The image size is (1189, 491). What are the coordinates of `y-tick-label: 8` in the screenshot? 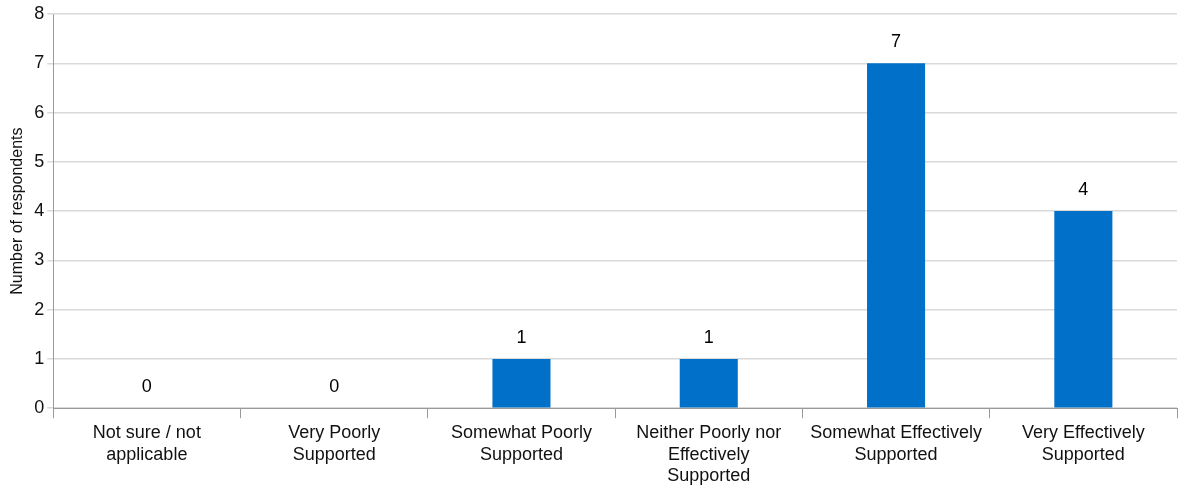 It's located at (39, 12).